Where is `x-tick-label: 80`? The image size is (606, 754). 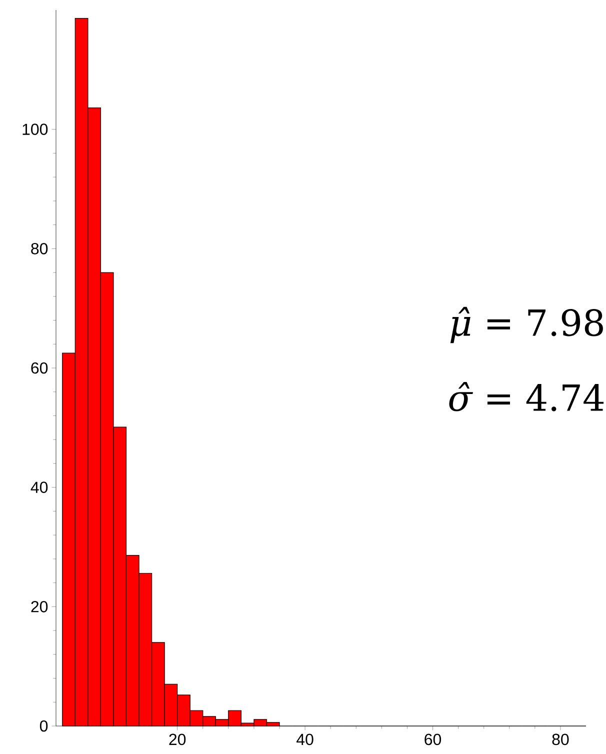
x-tick-label: 80 is located at coordinates (560, 740).